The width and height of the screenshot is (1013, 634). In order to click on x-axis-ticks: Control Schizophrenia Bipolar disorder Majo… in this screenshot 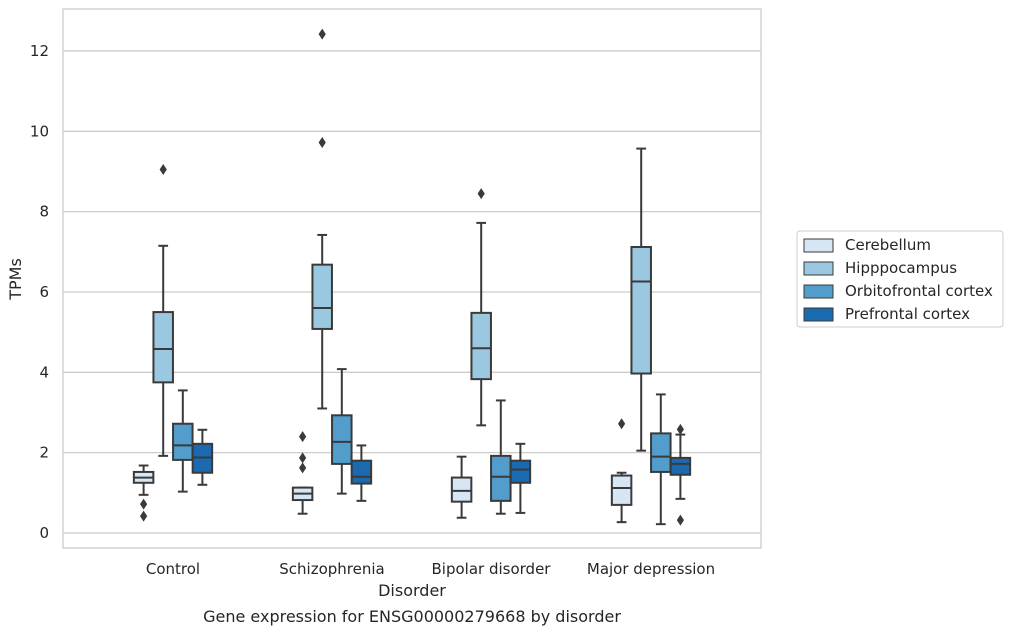, I will do `click(430, 569)`.